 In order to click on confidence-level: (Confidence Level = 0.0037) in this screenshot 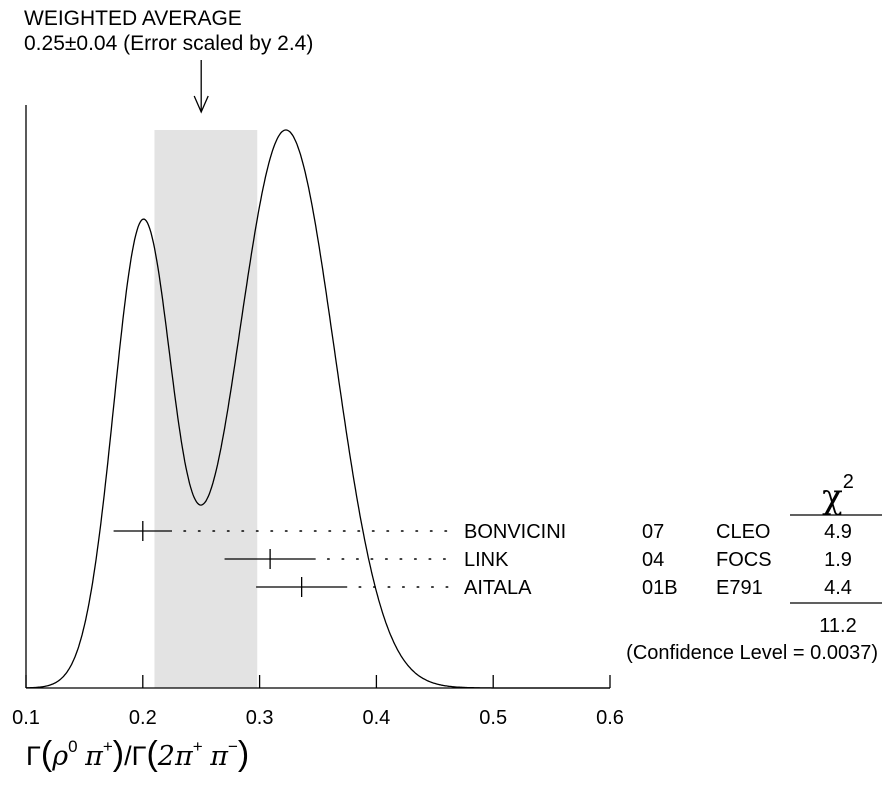, I will do `click(752, 653)`.